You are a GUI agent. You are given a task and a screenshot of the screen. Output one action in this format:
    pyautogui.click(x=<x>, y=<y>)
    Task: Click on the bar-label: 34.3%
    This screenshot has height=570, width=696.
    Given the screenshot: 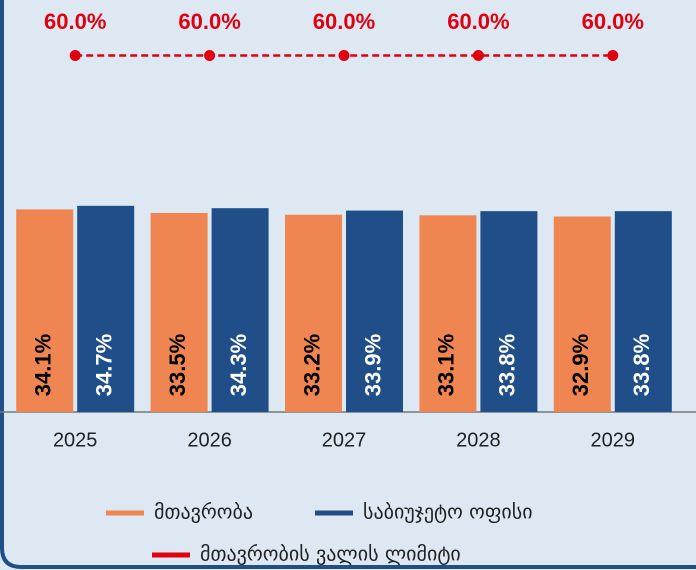 What is the action you would take?
    pyautogui.click(x=238, y=365)
    